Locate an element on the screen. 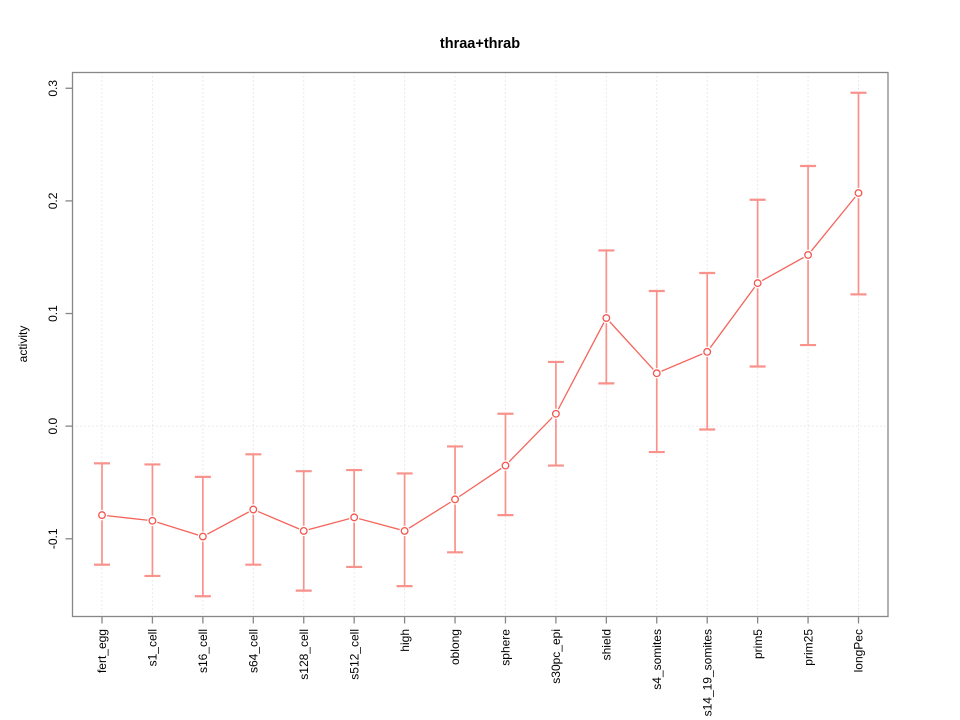 The width and height of the screenshot is (960, 720). x-tick-label: high is located at coordinates (405, 640).